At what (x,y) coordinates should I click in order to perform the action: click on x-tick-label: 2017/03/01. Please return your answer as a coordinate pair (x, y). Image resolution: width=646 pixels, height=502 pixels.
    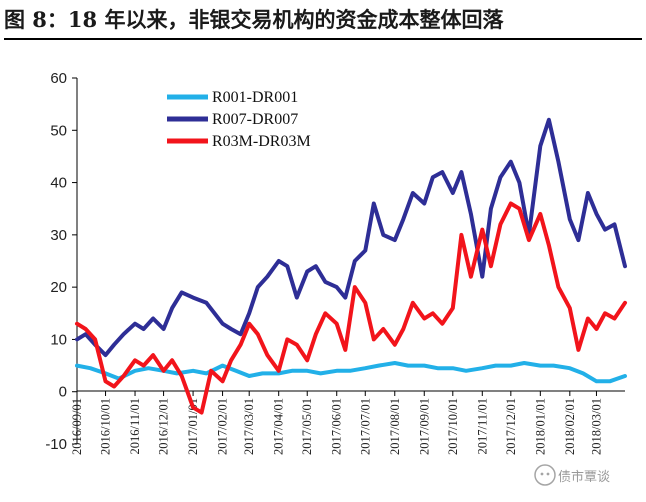
    Looking at the image, I should click on (249, 426).